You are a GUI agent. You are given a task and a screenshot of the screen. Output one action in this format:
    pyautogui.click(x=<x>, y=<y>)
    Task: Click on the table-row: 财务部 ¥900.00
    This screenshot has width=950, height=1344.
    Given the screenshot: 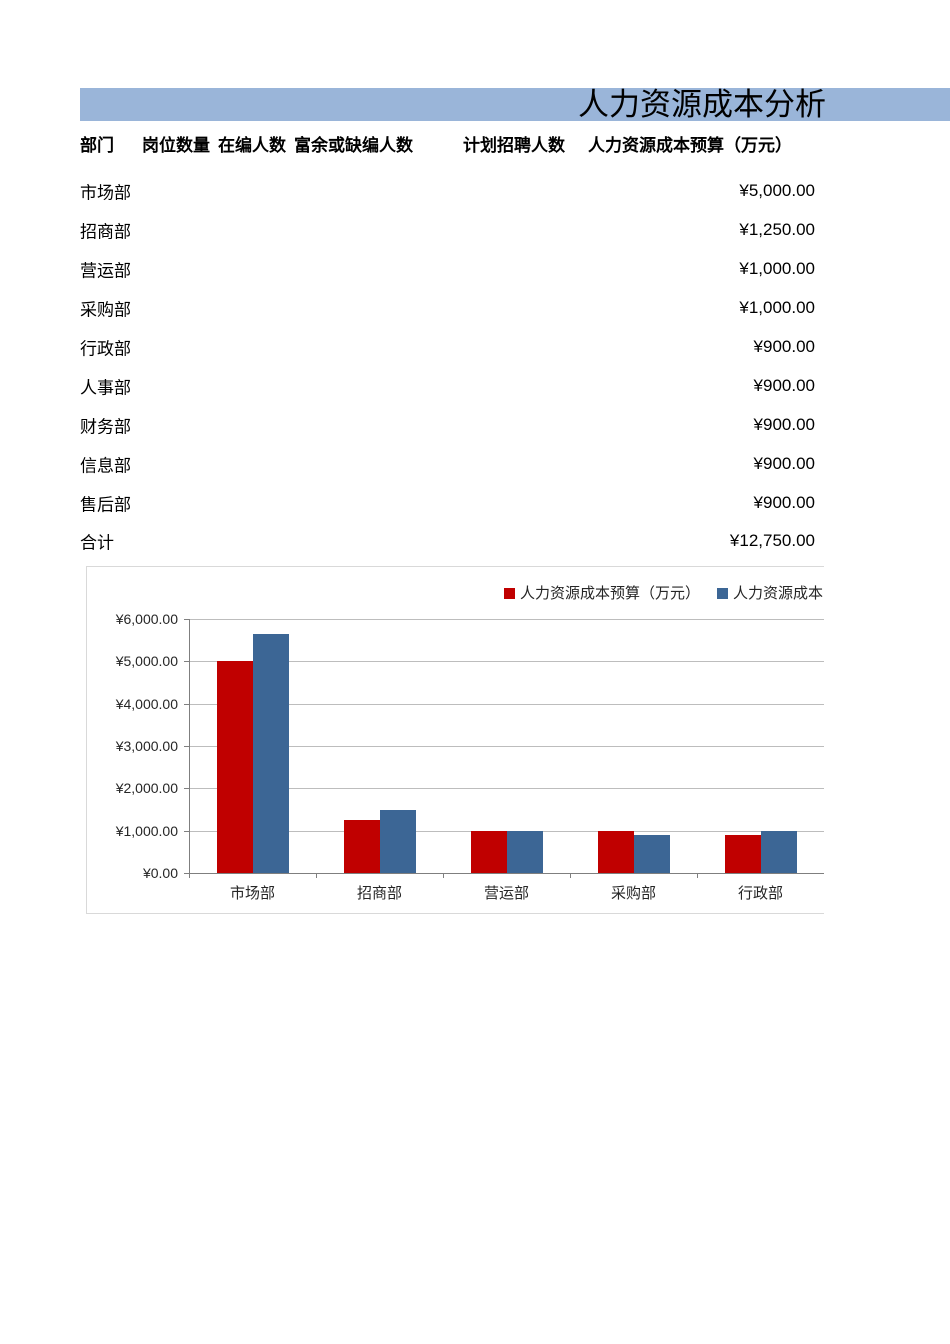 What is the action you would take?
    pyautogui.click(x=475, y=424)
    